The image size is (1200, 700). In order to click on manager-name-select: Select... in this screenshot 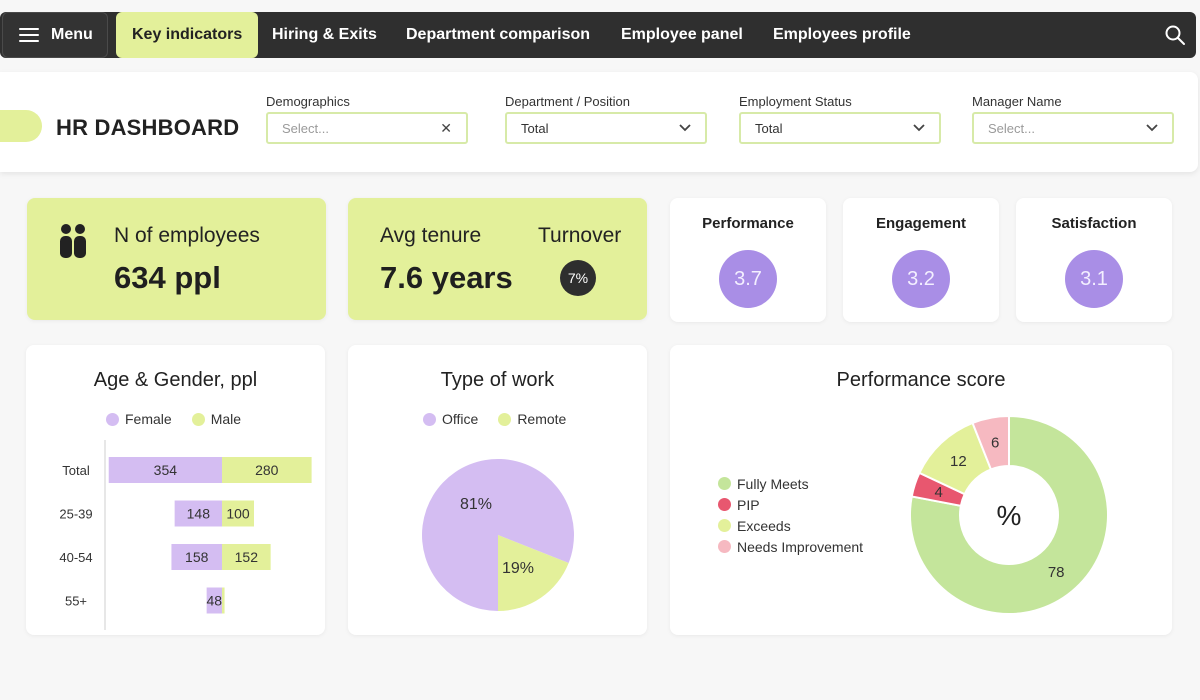, I will do `click(1073, 128)`.